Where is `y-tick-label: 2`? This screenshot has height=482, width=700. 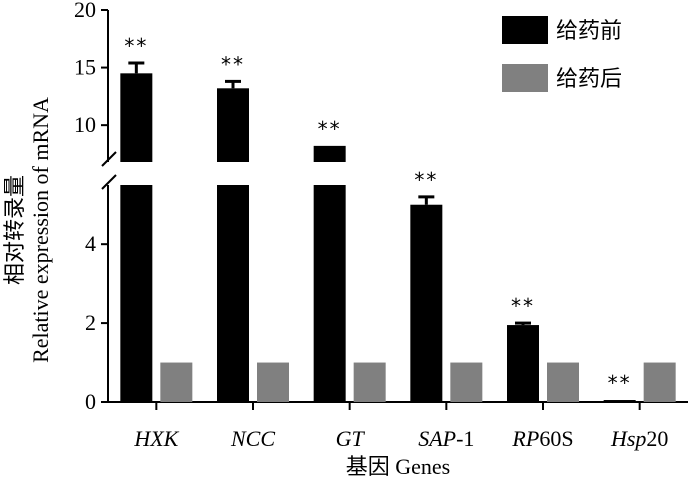
y-tick-label: 2 is located at coordinates (90, 322).